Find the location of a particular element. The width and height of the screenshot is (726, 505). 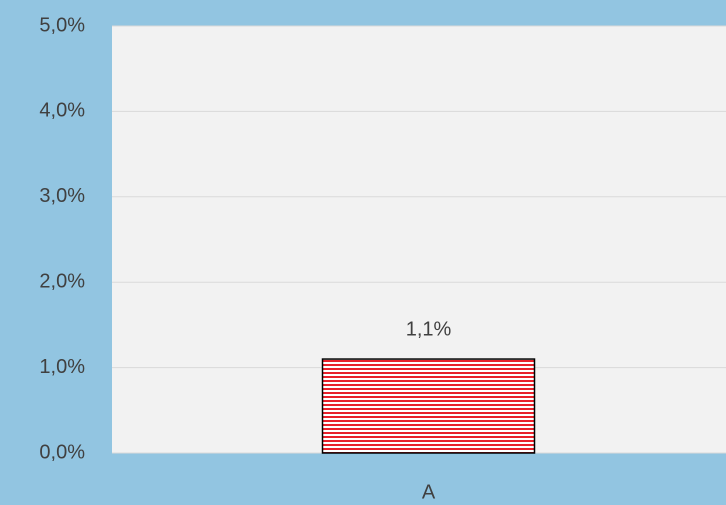

y-tick-label: 0,0% is located at coordinates (62, 452).